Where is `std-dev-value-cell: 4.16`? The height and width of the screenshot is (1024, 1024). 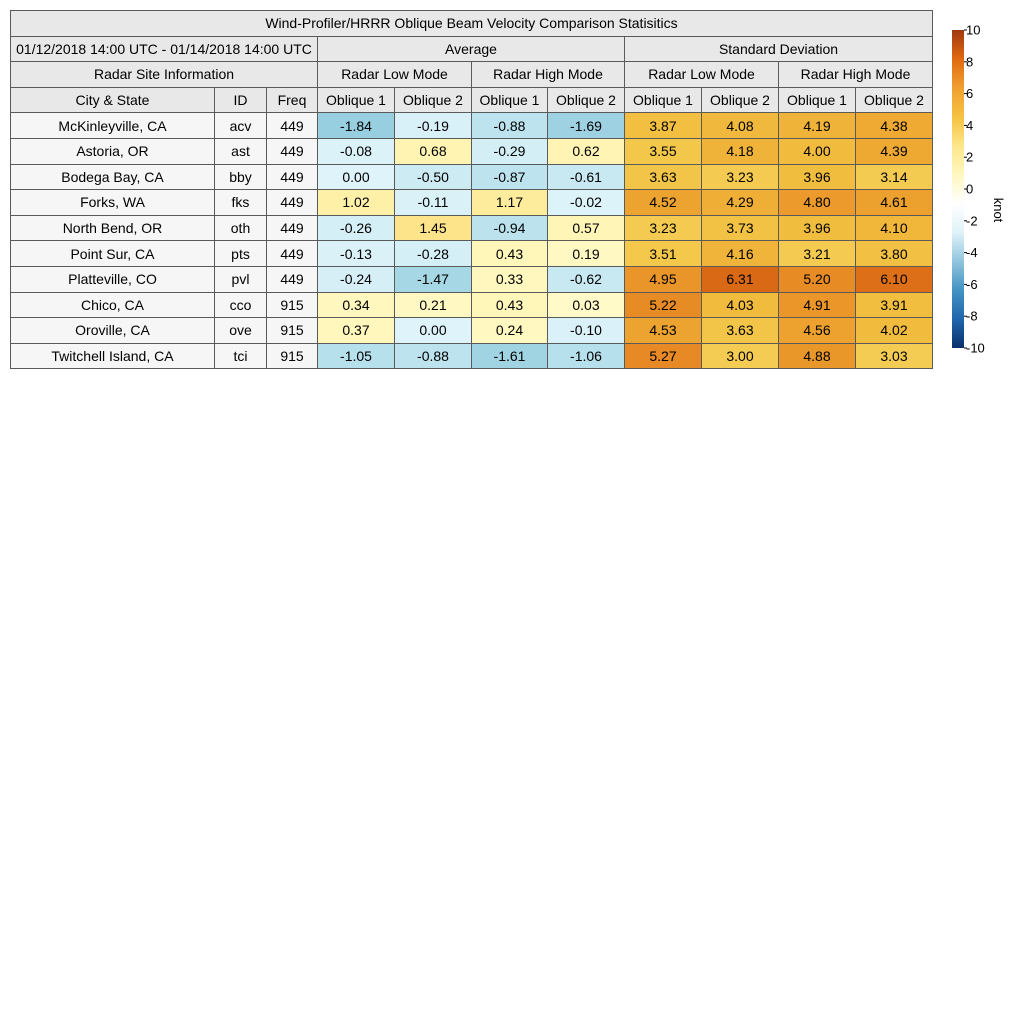 std-dev-value-cell: 4.16 is located at coordinates (740, 253).